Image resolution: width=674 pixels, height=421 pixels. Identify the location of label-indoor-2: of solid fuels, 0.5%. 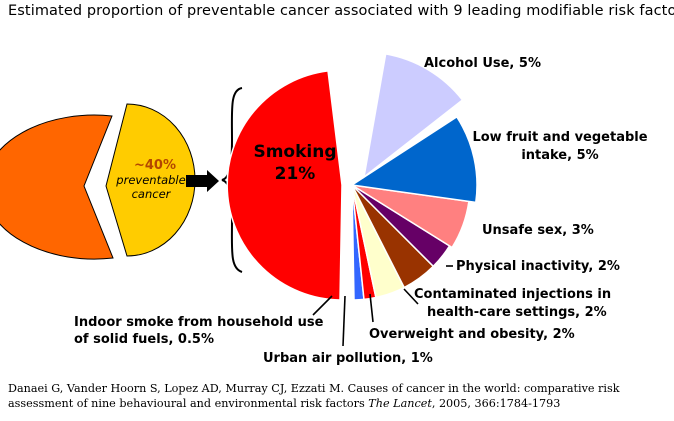
(144, 339).